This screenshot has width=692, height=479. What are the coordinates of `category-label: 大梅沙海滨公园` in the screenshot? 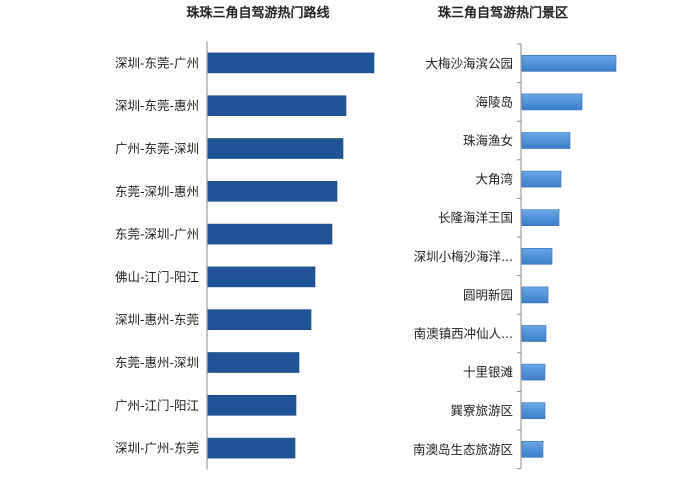 It's located at (469, 63).